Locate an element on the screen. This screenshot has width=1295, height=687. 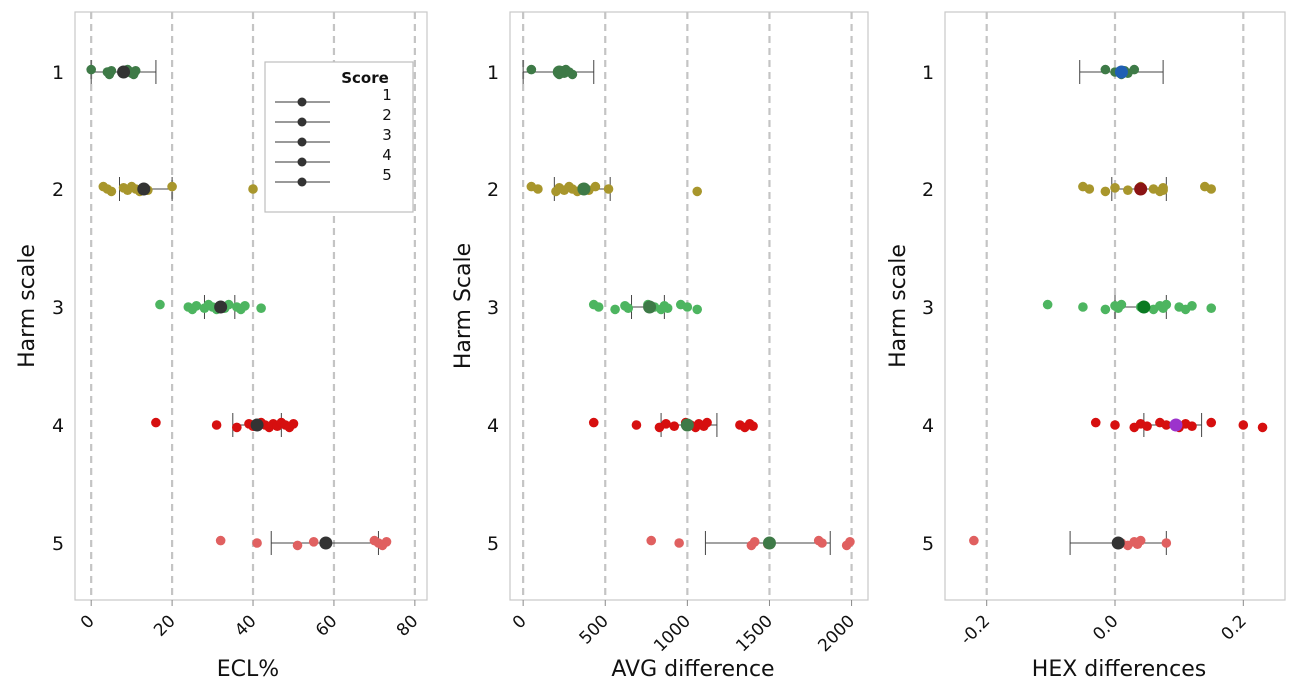
x-axis-title: AVG difference is located at coordinates (692, 669).